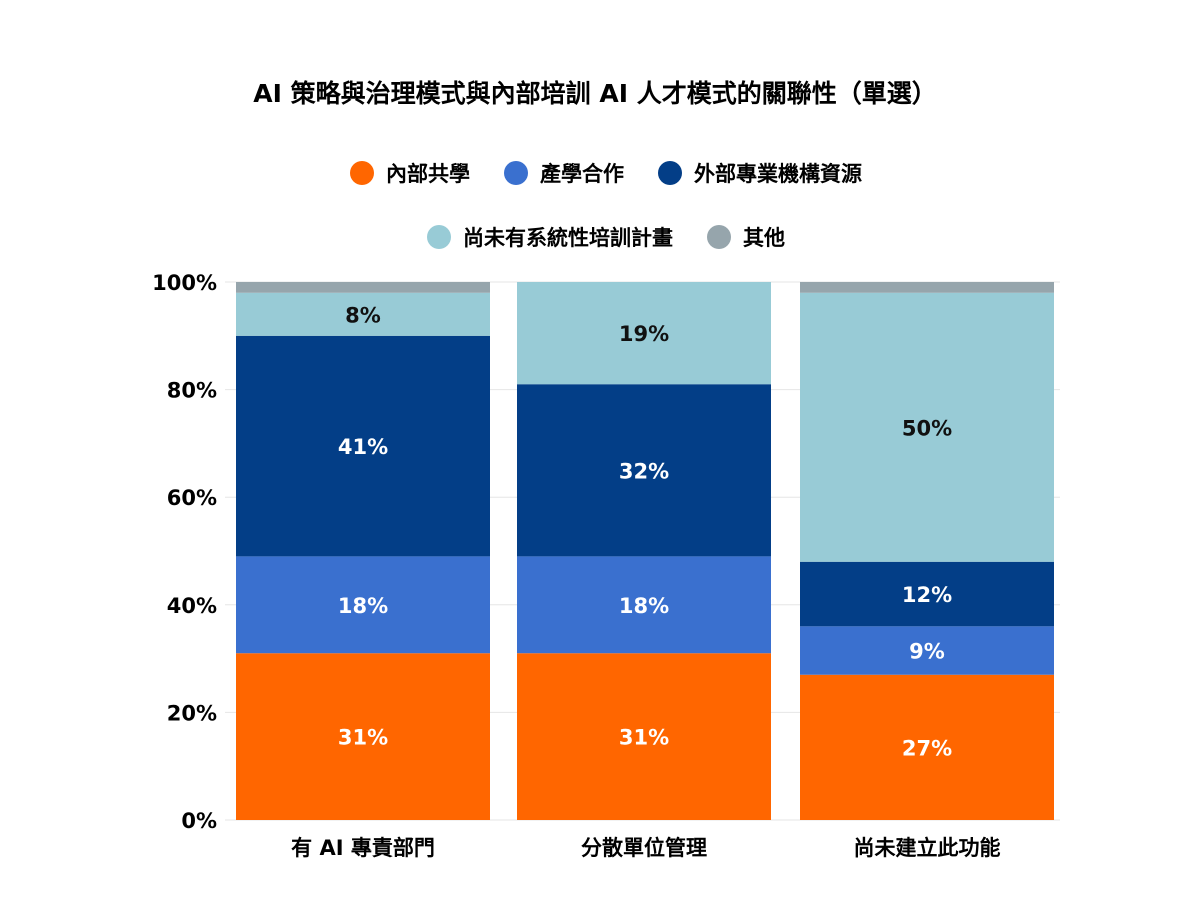  I want to click on legend-item: 外部專業機構資源, so click(760, 173).